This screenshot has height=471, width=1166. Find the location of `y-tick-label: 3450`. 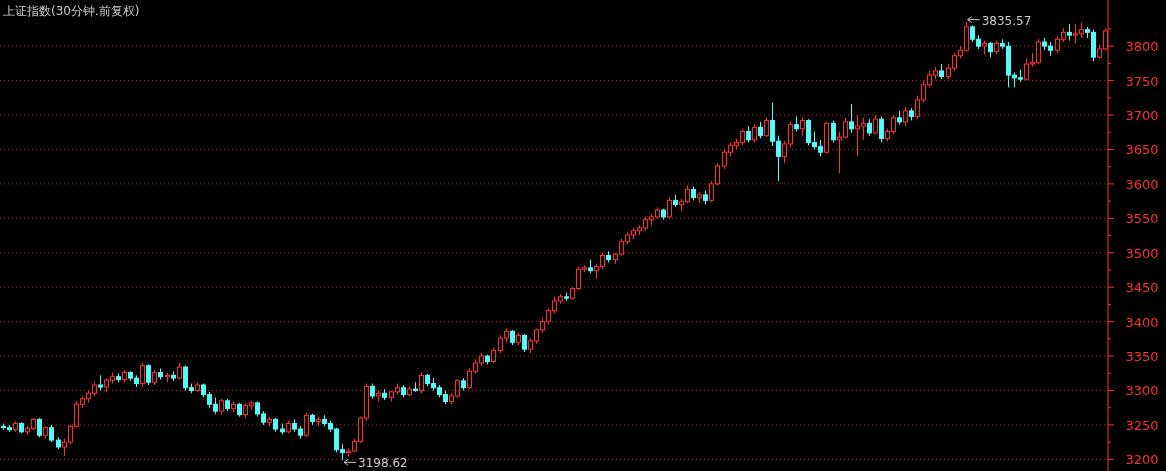

y-tick-label: 3450 is located at coordinates (1142, 288).